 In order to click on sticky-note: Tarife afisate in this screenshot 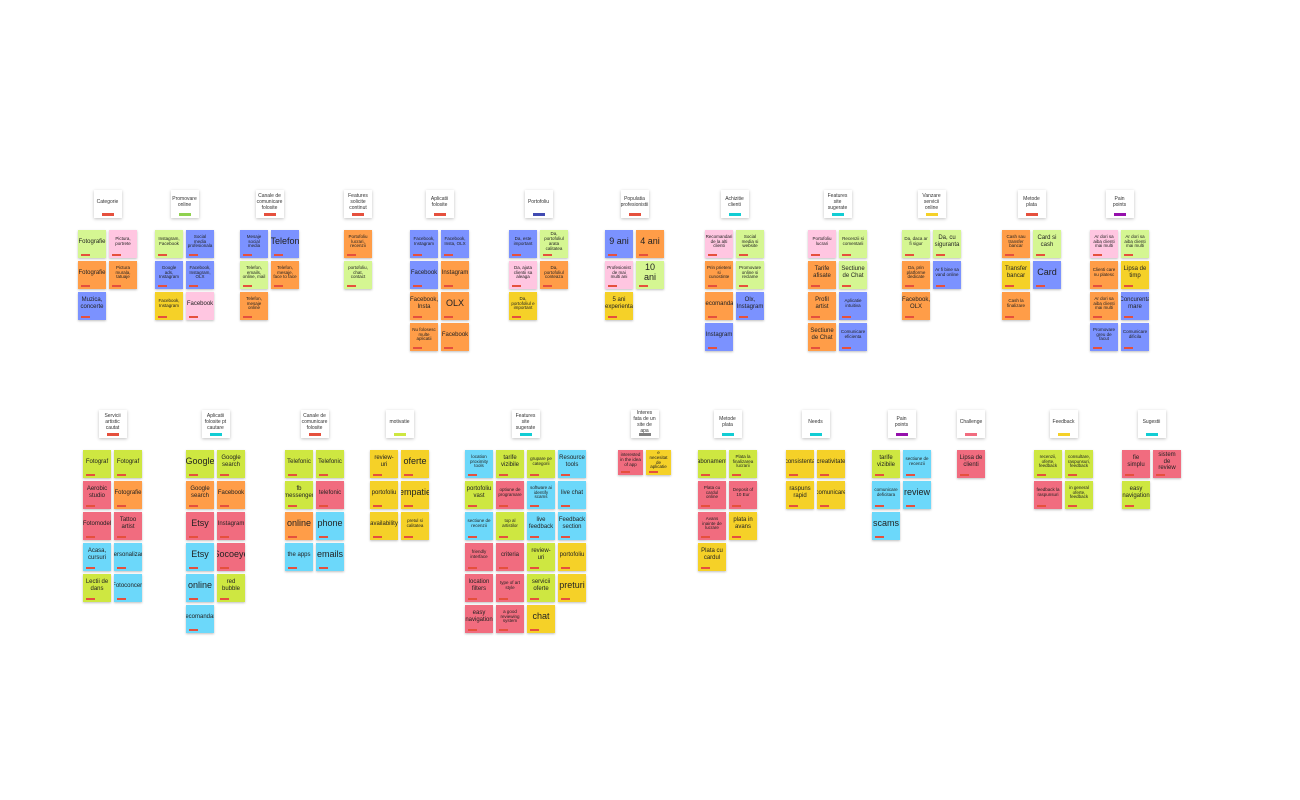, I will do `click(822, 275)`.